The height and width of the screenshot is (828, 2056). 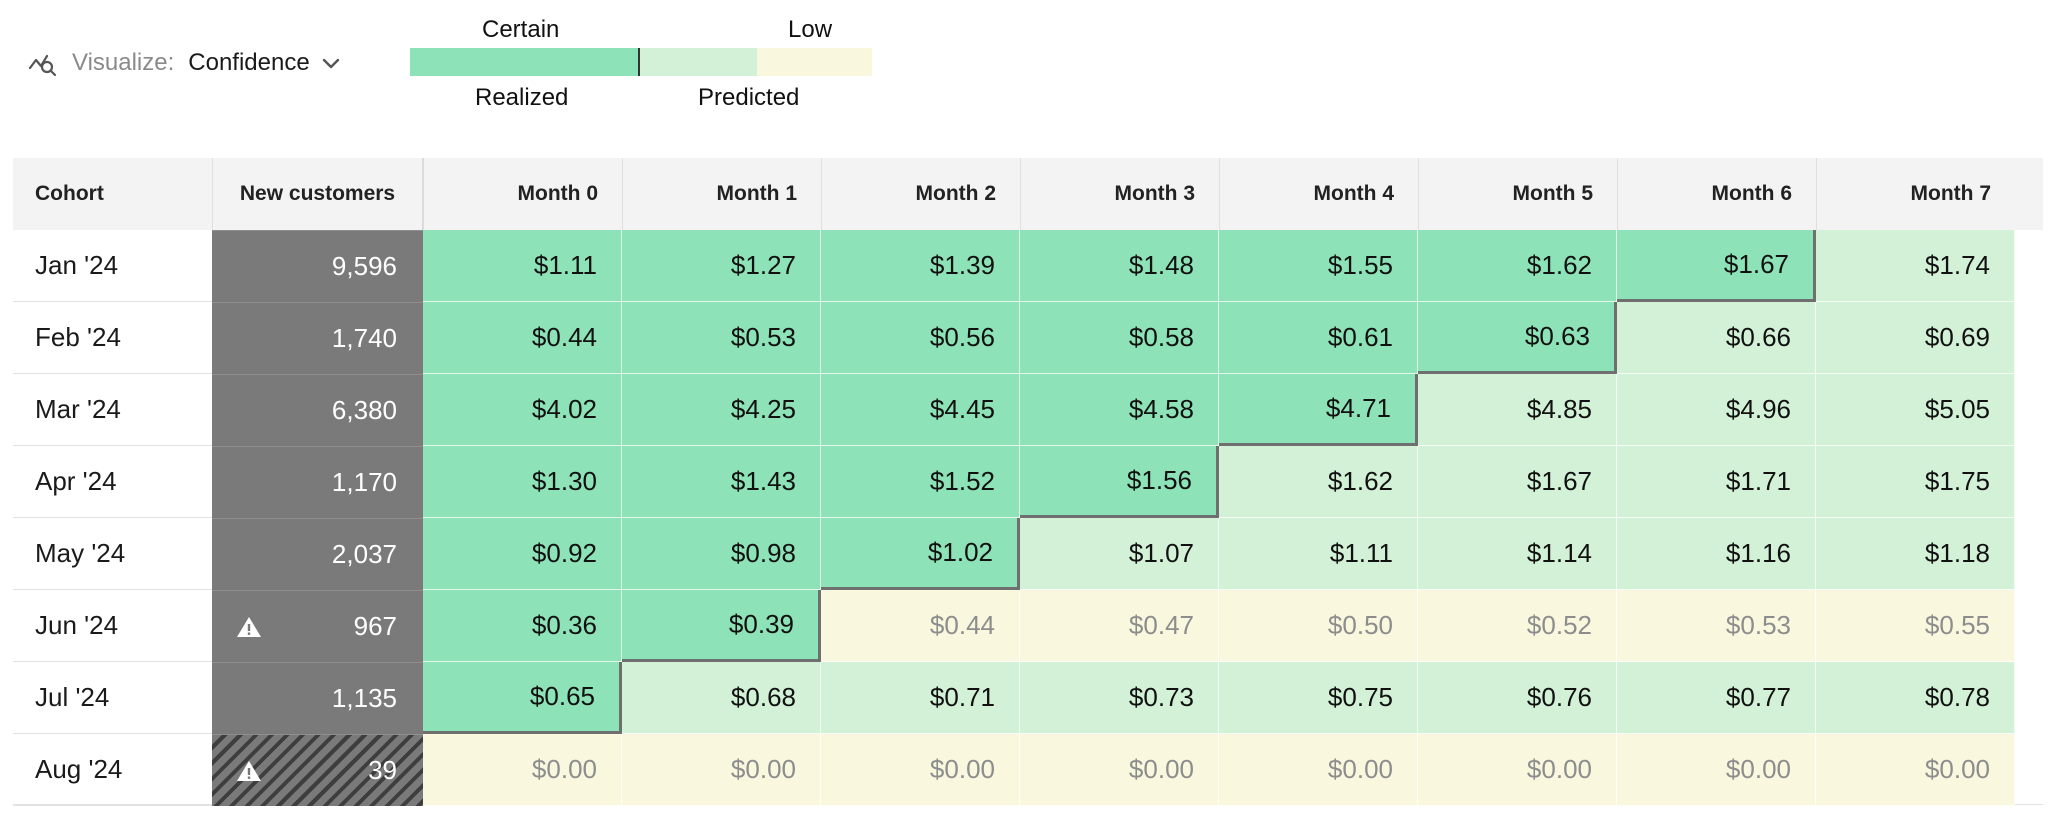 What do you see at coordinates (1318, 266) in the screenshot?
I see `ltv-cell-month-4: $1.55` at bounding box center [1318, 266].